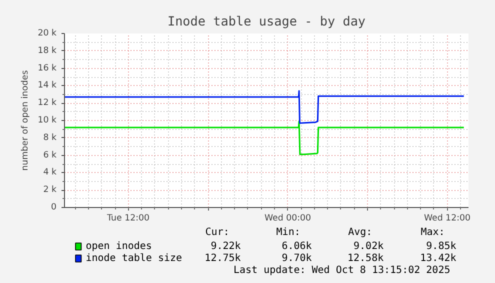 The height and width of the screenshot is (283, 495). Describe the element at coordinates (25, 120) in the screenshot. I see `y-axis-title: number of open inodes` at that location.